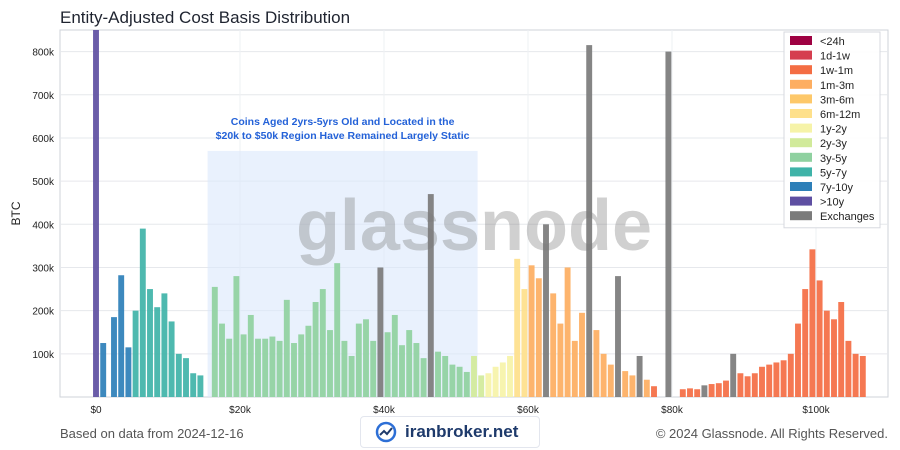 Image resolution: width=900 pixels, height=450 pixels. Describe the element at coordinates (205, 17) in the screenshot. I see `chart-title: Entity-Adjusted Cost Basis Distribution` at that location.